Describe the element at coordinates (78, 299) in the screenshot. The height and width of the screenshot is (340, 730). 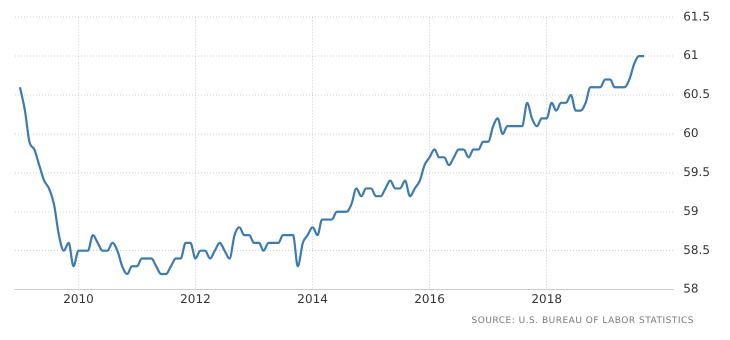
I see `x-tick-label: 2010` at that location.